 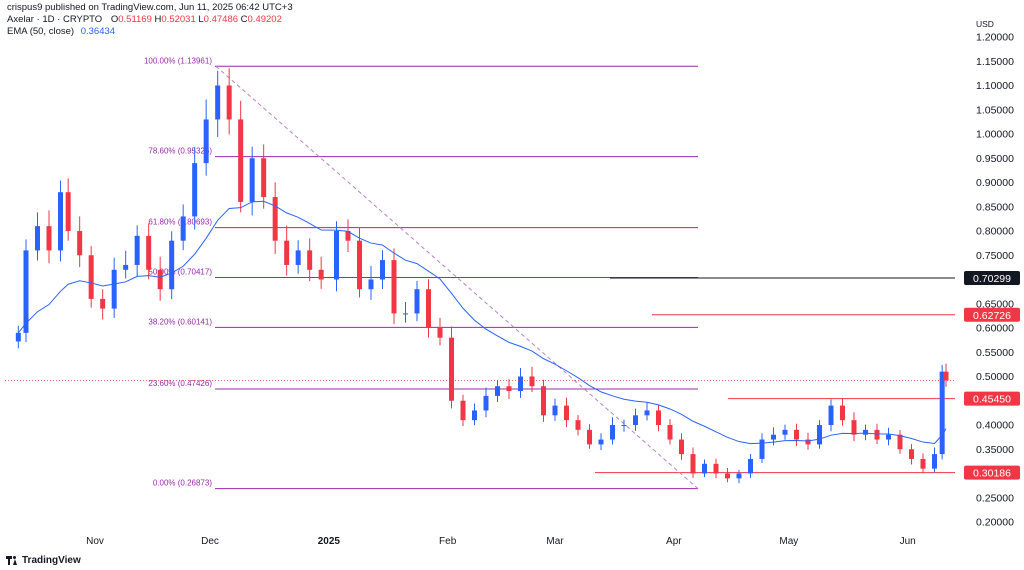 What do you see at coordinates (135, 19) in the screenshot?
I see `ohlc-o: 0.51169` at bounding box center [135, 19].